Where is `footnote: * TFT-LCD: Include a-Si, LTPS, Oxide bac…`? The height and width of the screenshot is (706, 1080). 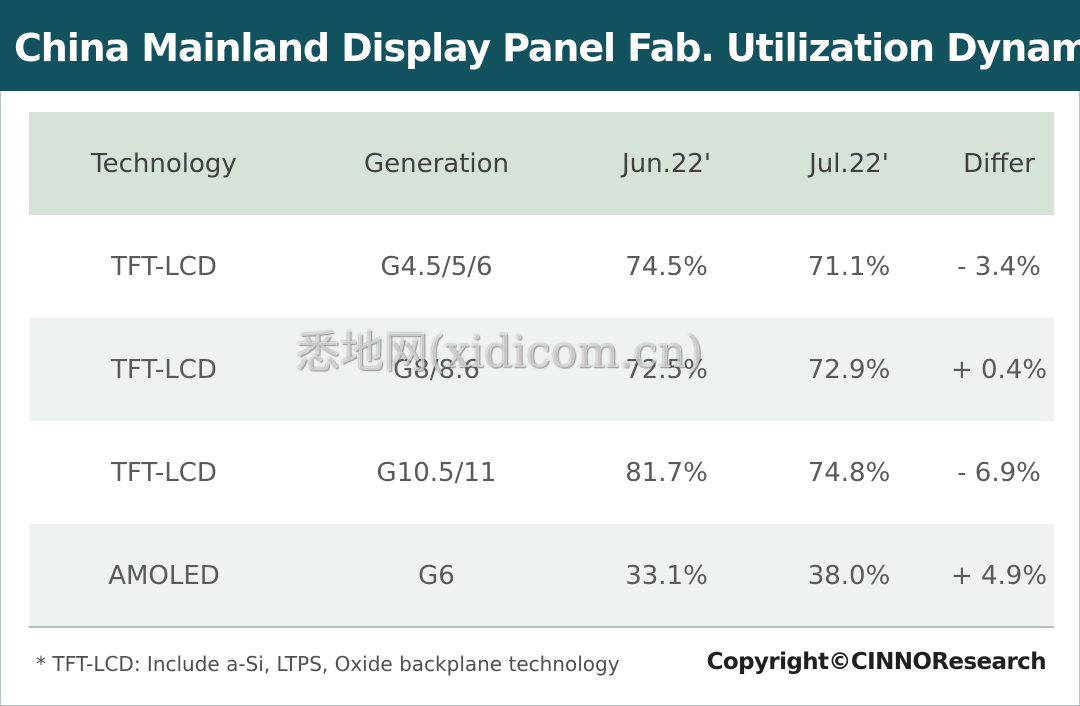
footnote: * TFT-LCD: Include a-Si, LTPS, Oxide bac… is located at coordinates (328, 664).